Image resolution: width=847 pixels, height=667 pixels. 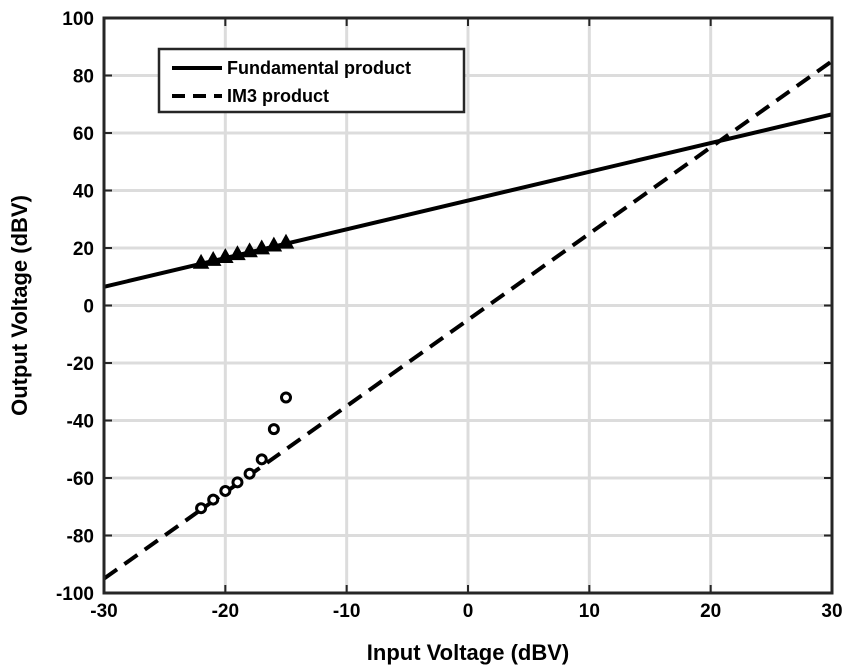 I want to click on y-tick-label: 40, so click(x=83, y=192).